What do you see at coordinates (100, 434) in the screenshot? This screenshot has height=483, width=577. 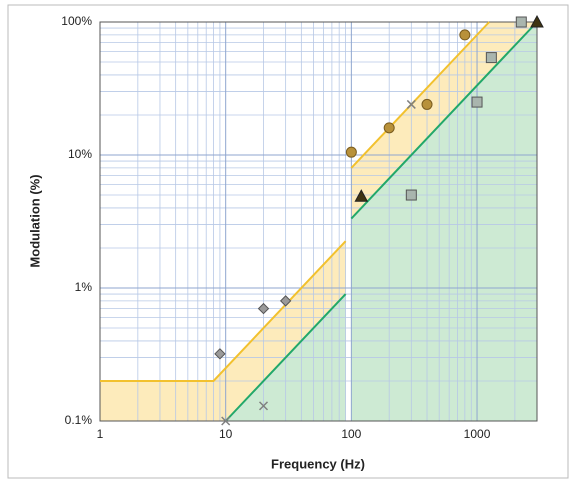 I see `x-tick-label: 1` at bounding box center [100, 434].